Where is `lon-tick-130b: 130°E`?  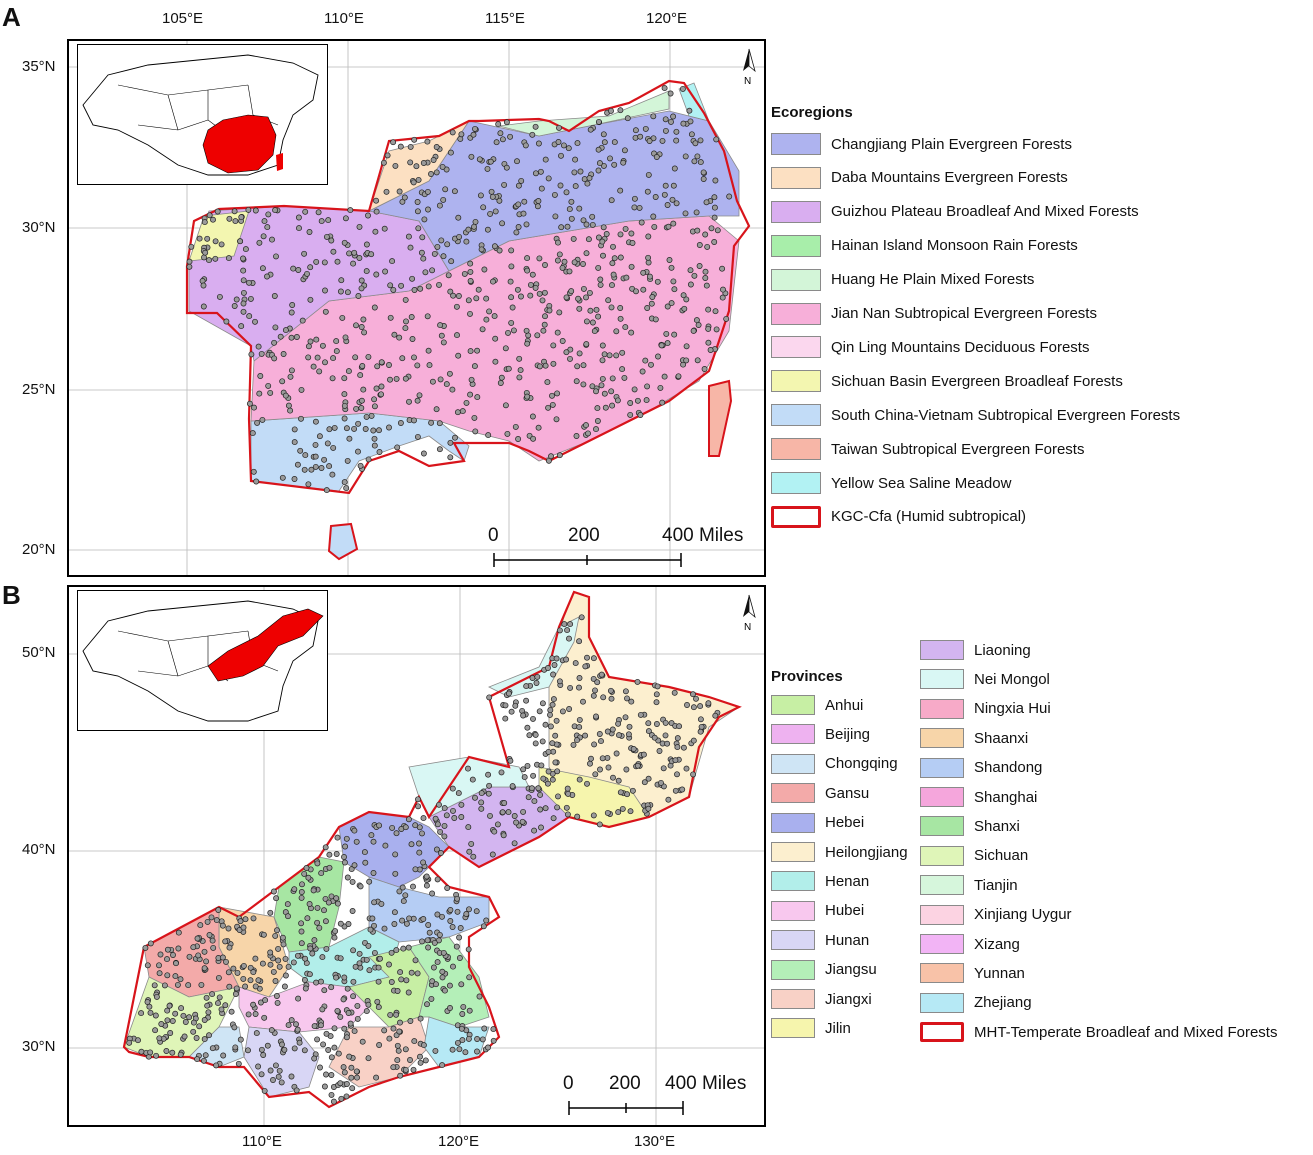
lon-tick-130b: 130°E is located at coordinates (655, 1141).